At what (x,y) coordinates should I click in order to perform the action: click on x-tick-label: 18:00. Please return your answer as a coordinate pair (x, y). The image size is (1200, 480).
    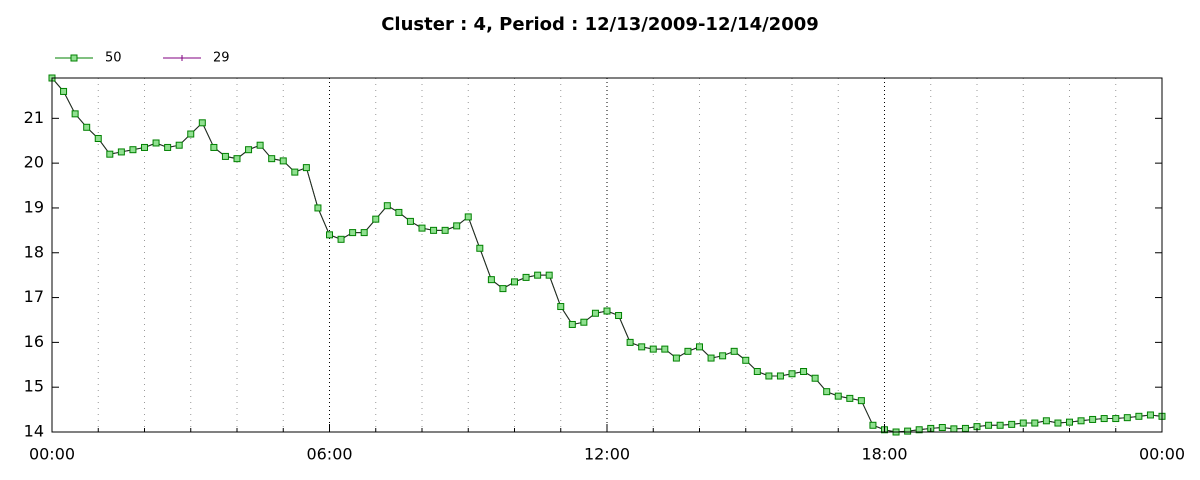
    Looking at the image, I should click on (884, 454).